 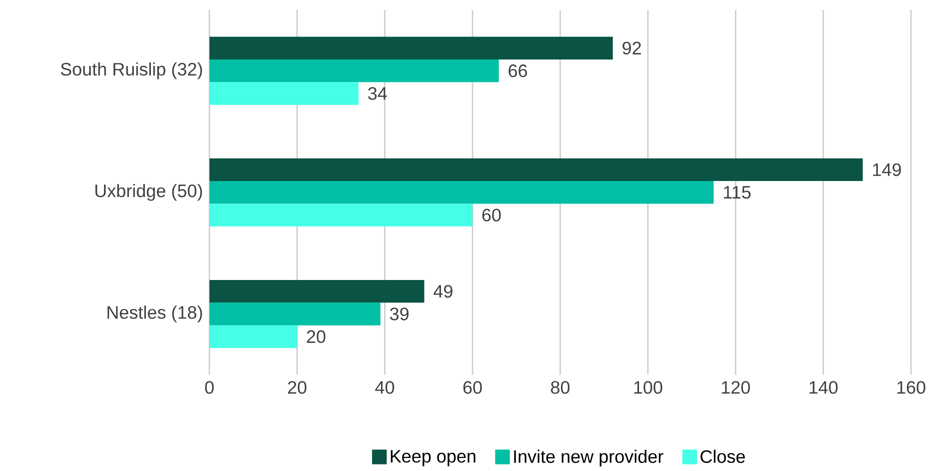 What do you see at coordinates (517, 71) in the screenshot?
I see `data-label: 66` at bounding box center [517, 71].